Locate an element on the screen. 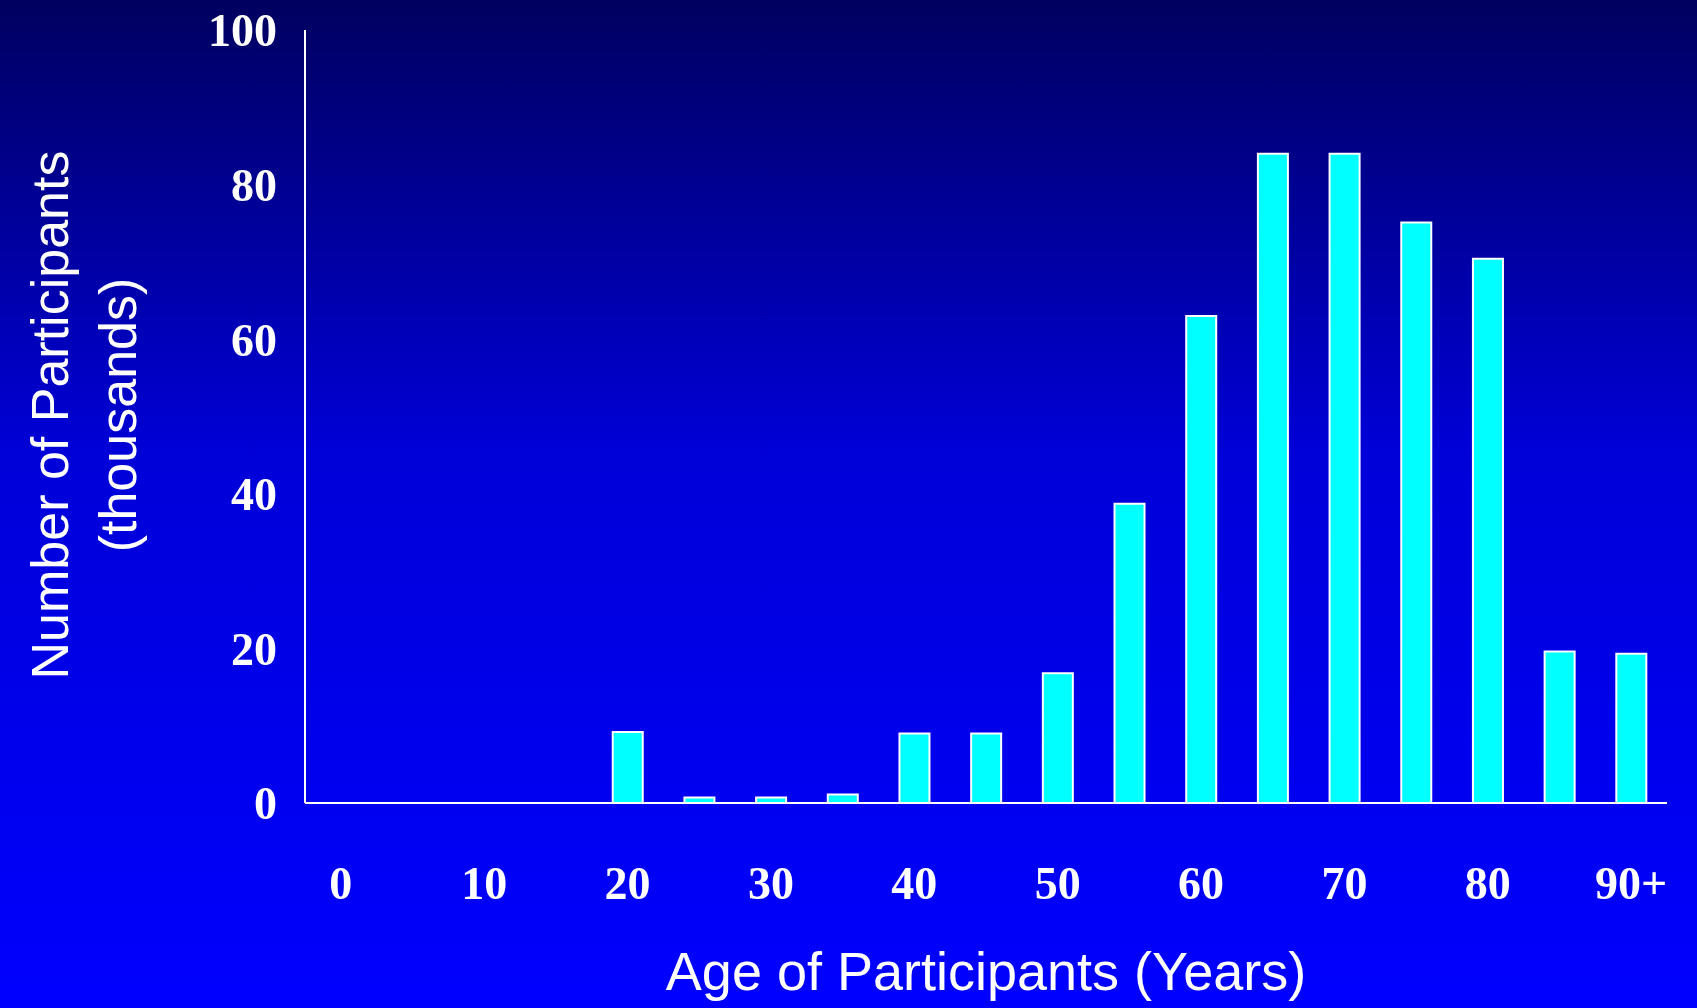 Image resolution: width=1697 pixels, height=1008 pixels. y-tick-label: 80 is located at coordinates (254, 185).